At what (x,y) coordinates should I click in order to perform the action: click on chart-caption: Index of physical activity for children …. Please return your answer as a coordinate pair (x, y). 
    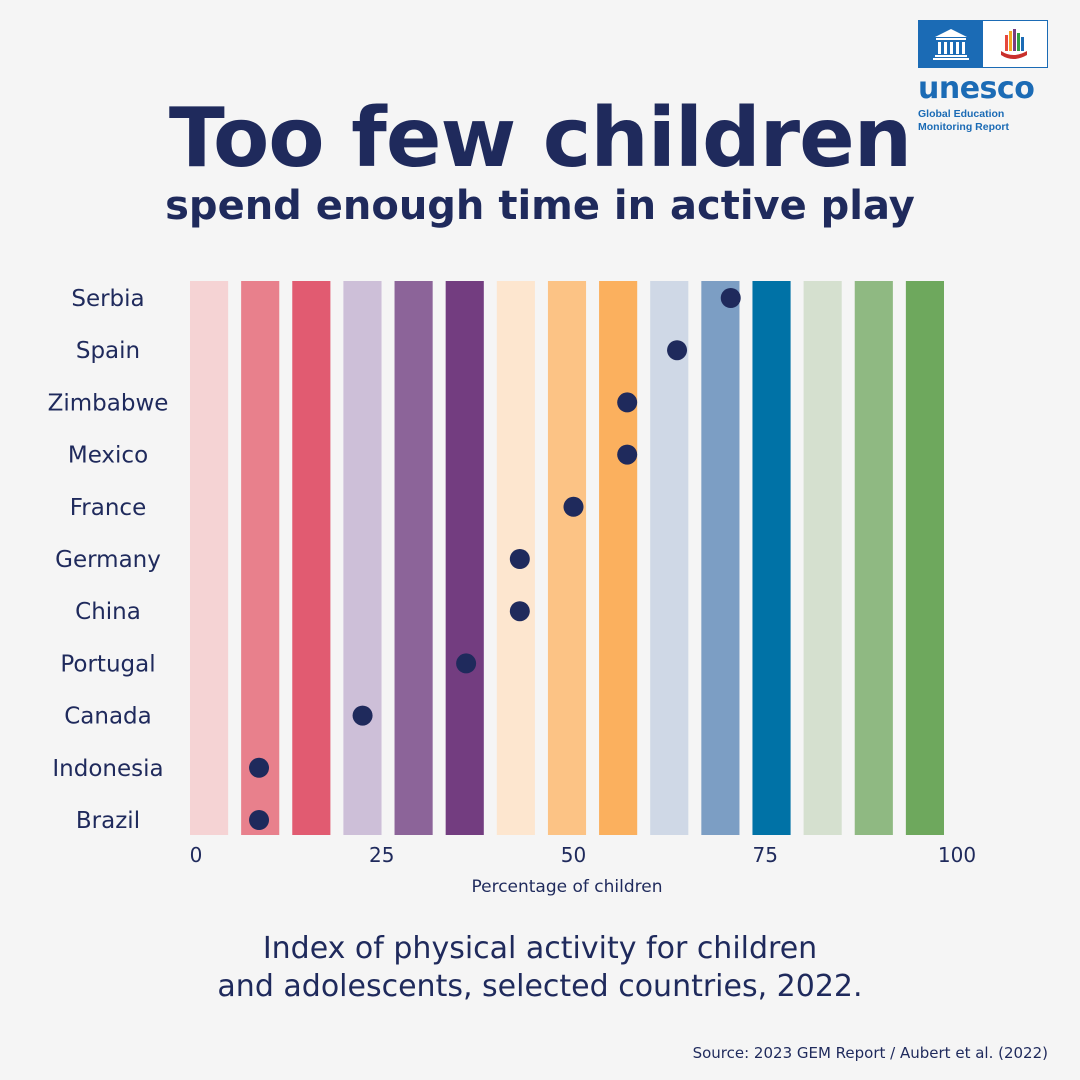
    Looking at the image, I should click on (540, 968).